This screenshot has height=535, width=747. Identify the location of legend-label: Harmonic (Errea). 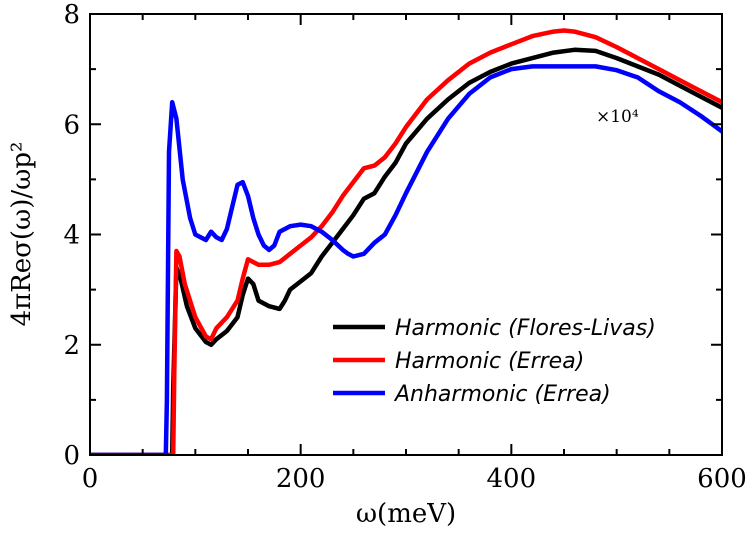
(489, 361).